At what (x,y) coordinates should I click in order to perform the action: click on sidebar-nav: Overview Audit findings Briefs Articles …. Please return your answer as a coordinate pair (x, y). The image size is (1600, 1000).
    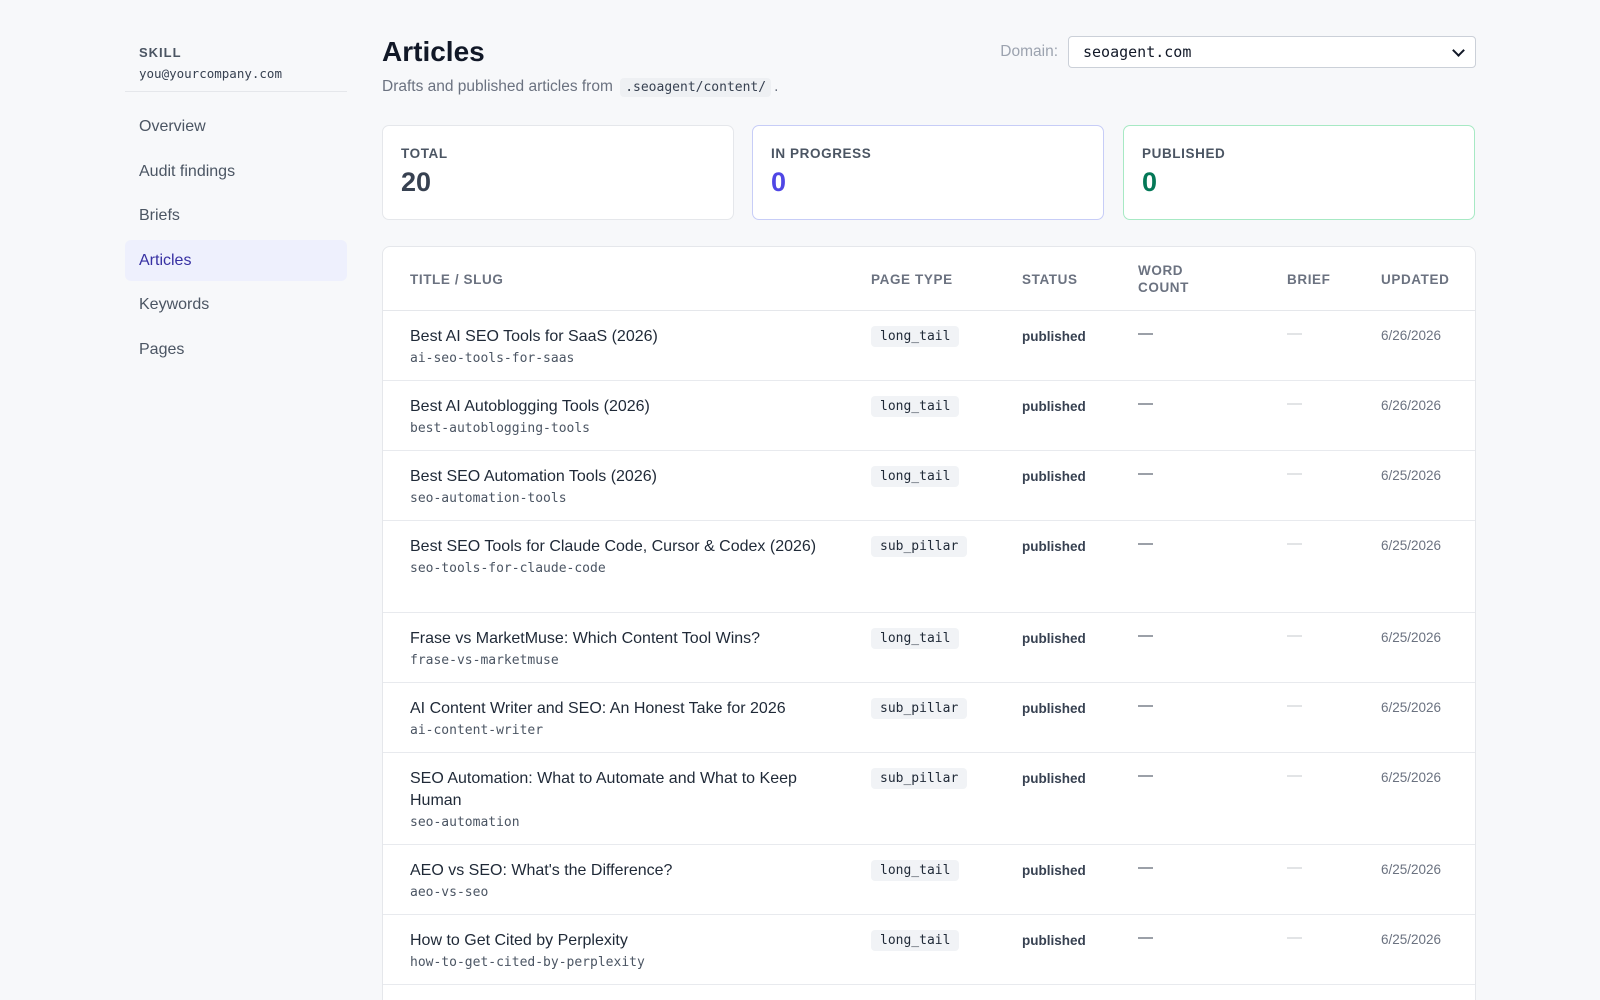
    Looking at the image, I should click on (236, 238).